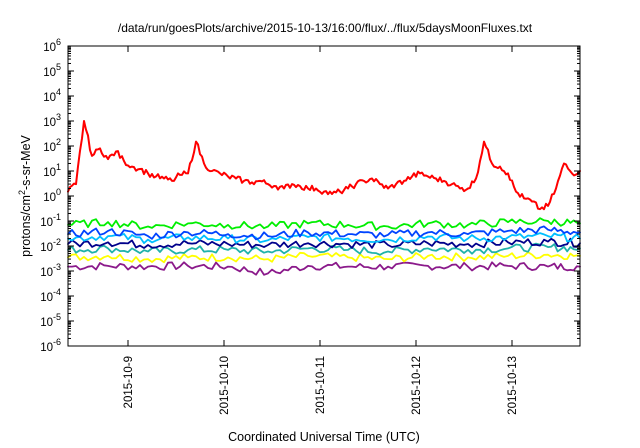 This screenshot has width=640, height=448. I want to click on y-tick-label-exp: -3, so click(57, 267).